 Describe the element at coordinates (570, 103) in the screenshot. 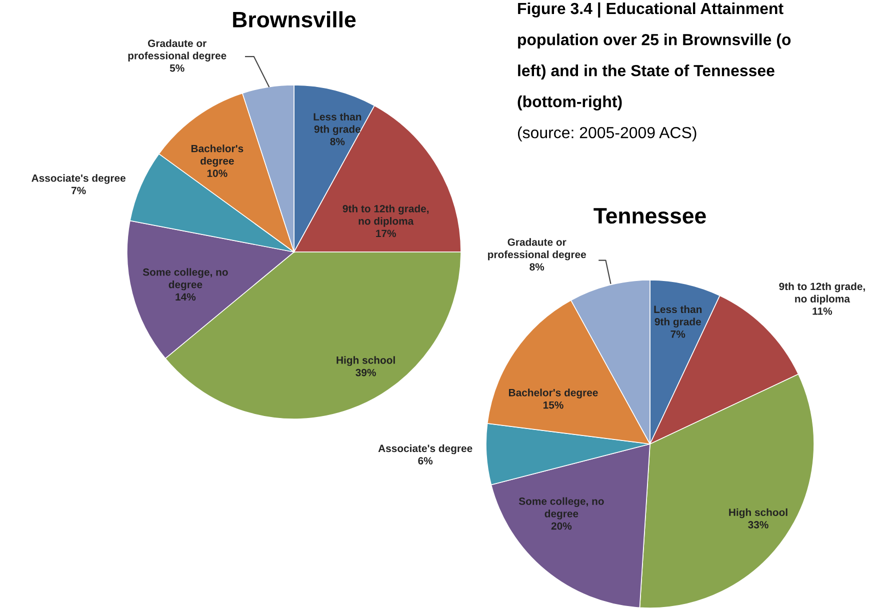

I see `text: (bottom-right)` at that location.